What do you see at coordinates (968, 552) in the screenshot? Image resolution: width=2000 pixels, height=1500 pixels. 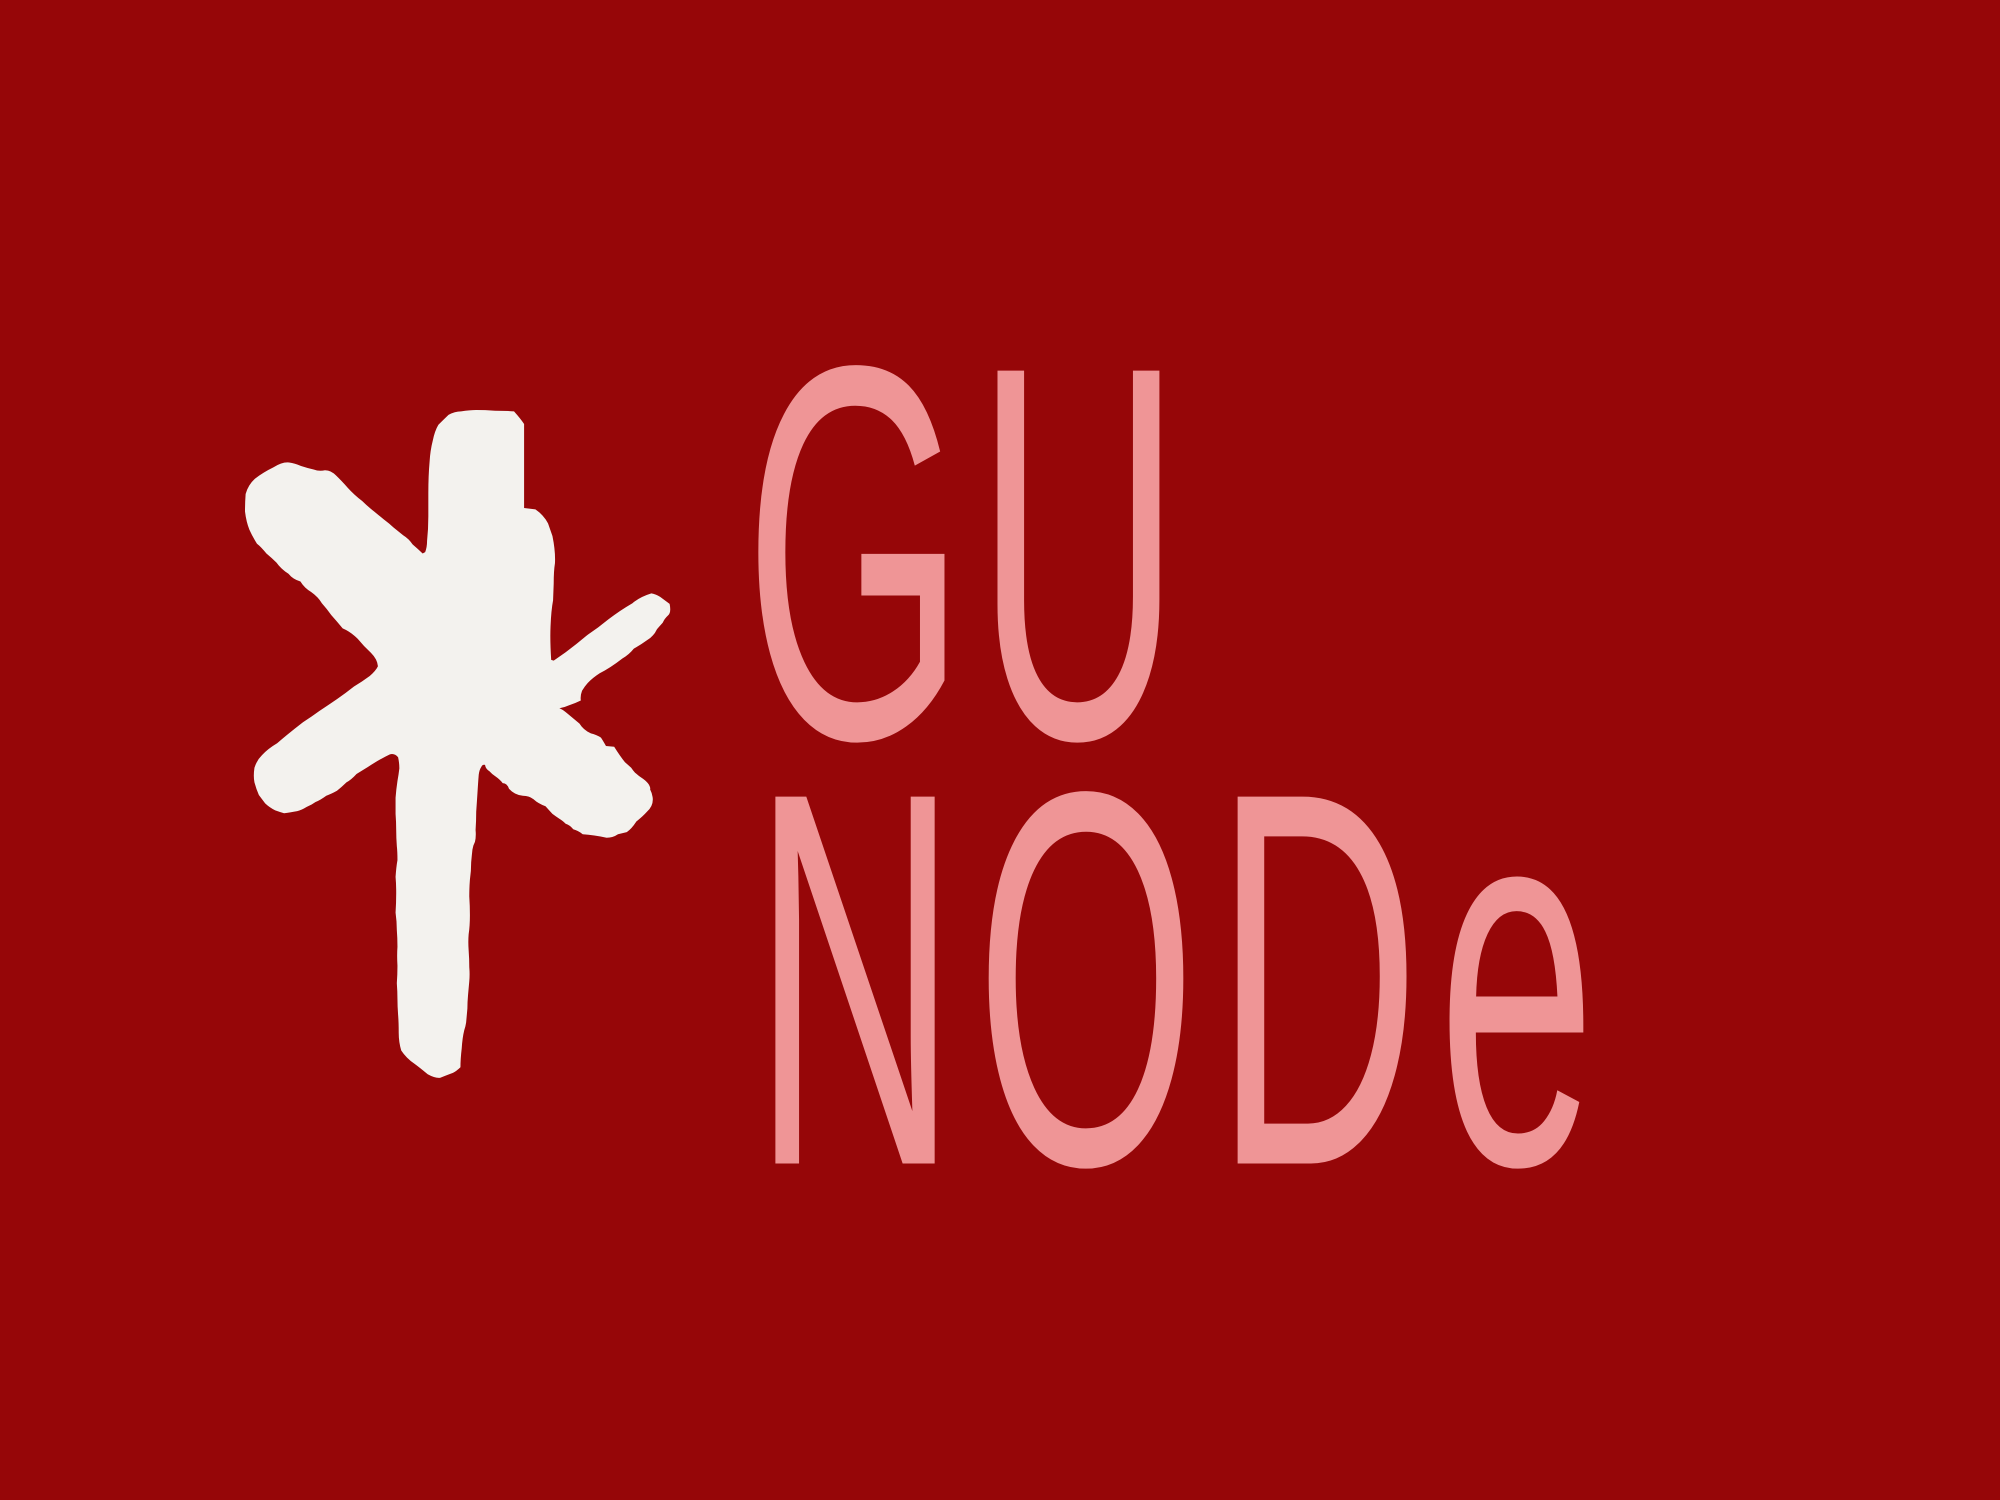 I see `brand-name-line-1: GU` at bounding box center [968, 552].